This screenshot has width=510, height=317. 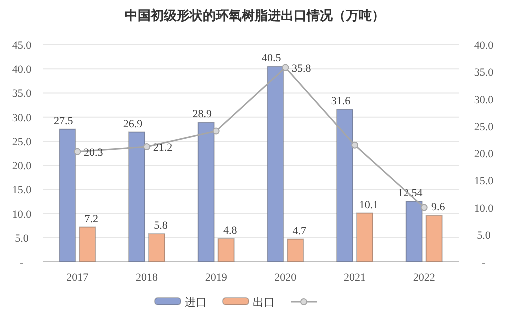 What do you see at coordinates (22, 142) in the screenshot?
I see `y-tick-label: 25.0` at bounding box center [22, 142].